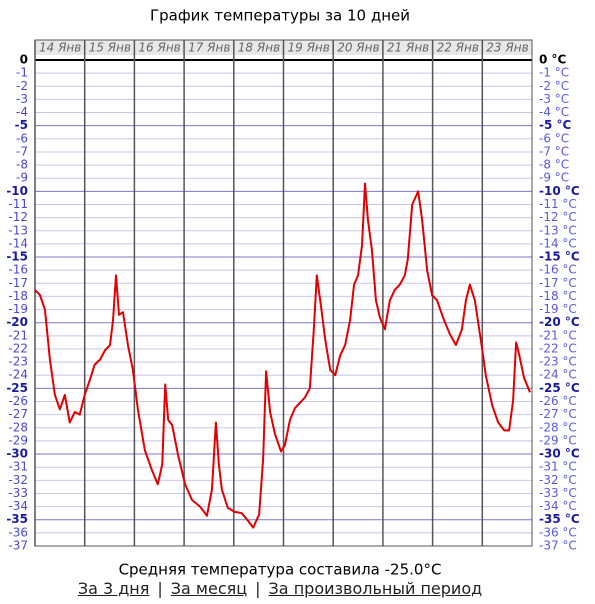  Describe the element at coordinates (18, 309) in the screenshot. I see `y-tick-label: -19` at that location.